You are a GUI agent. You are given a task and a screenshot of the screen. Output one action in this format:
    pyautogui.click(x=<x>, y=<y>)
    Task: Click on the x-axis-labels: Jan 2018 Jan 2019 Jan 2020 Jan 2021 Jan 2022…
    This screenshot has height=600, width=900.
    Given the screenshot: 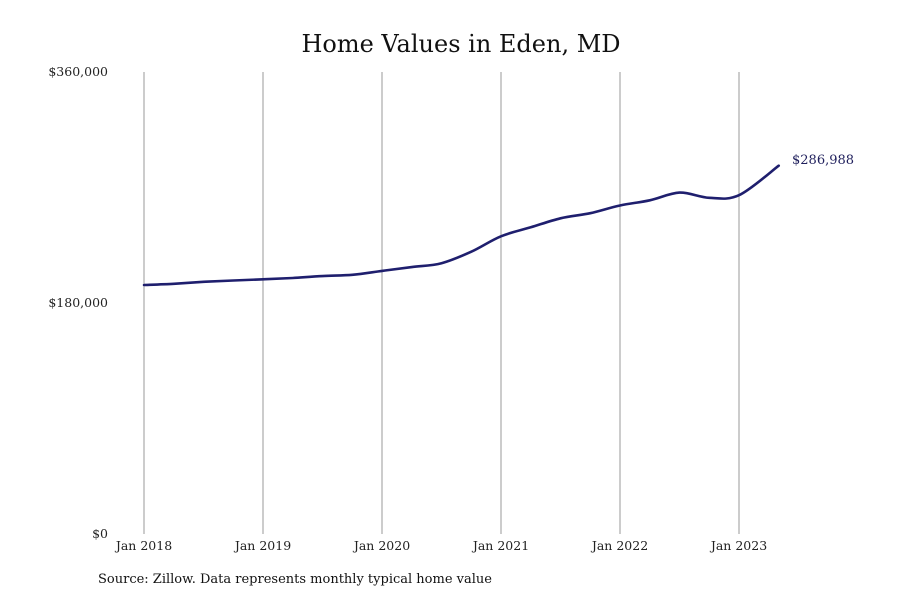 What is the action you would take?
    pyautogui.click(x=440, y=545)
    